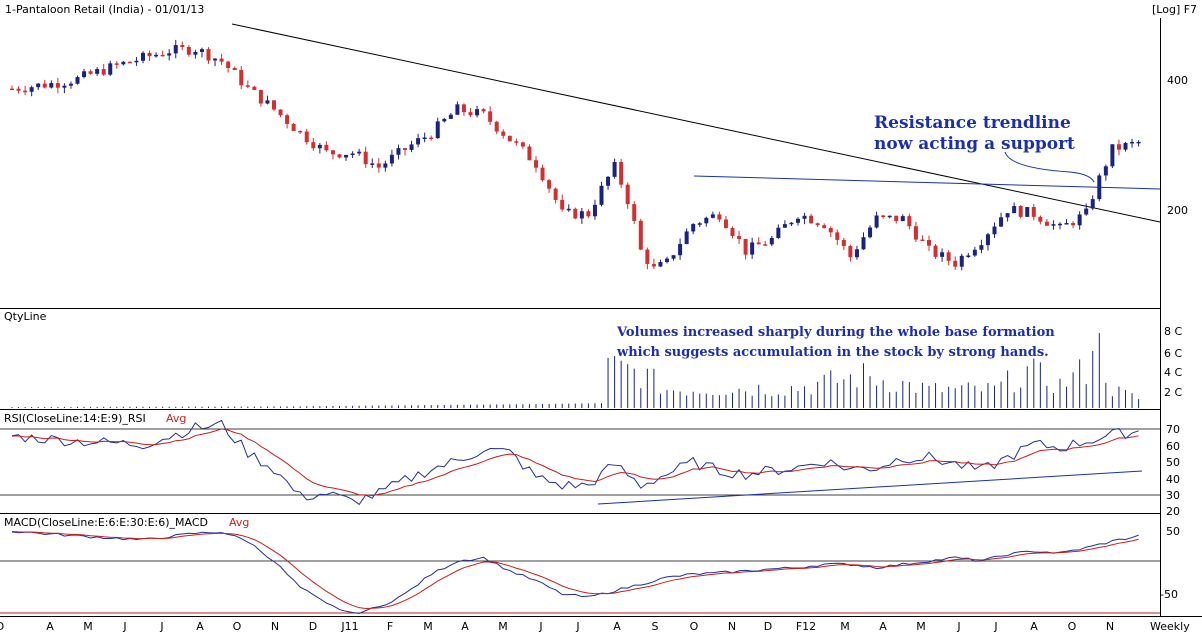  I want to click on price-tick-200: 200, so click(1177, 210).